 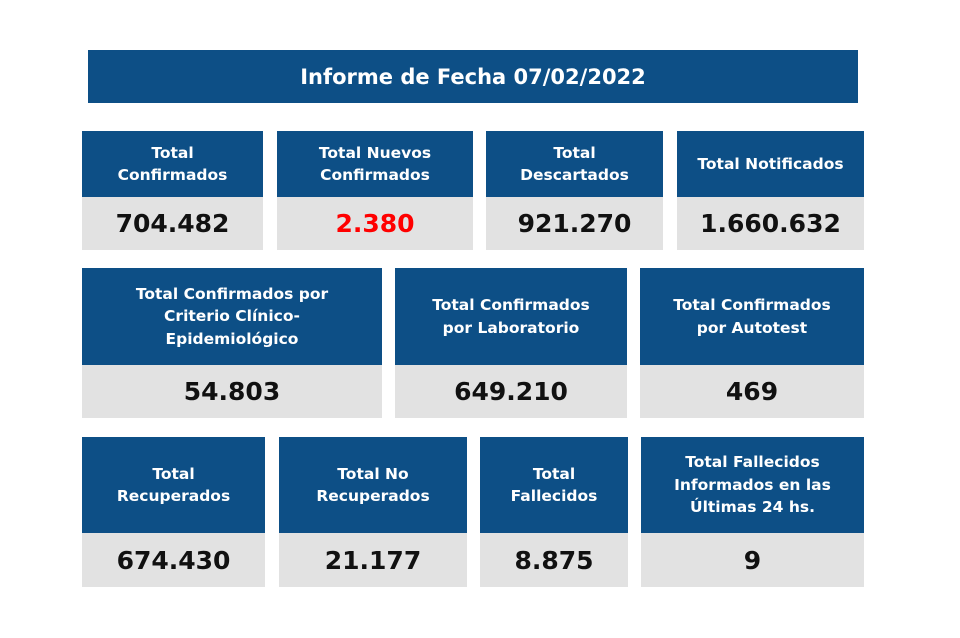 What do you see at coordinates (172, 223) in the screenshot?
I see `card-value: 704.482` at bounding box center [172, 223].